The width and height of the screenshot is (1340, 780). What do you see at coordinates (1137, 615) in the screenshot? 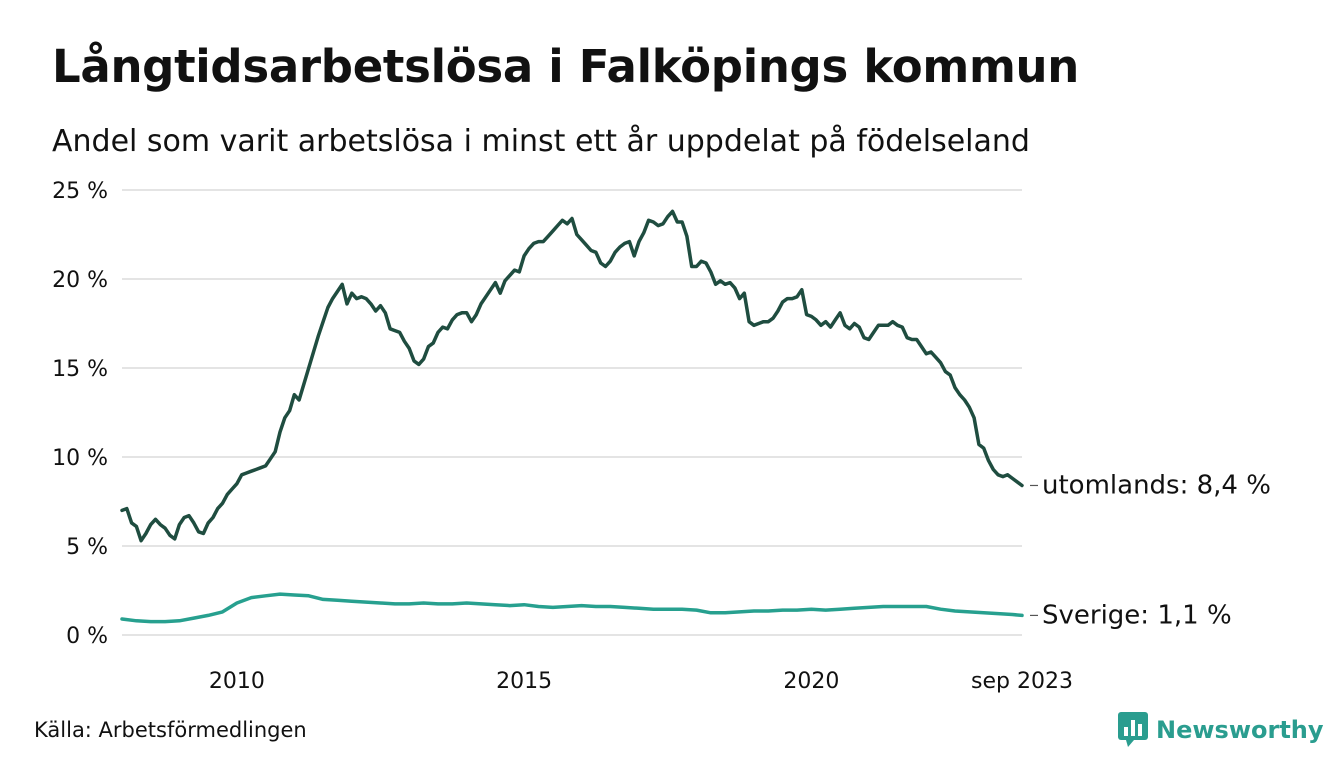
I see `end-label-sverige: Sverige: 1,1 %` at bounding box center [1137, 615].